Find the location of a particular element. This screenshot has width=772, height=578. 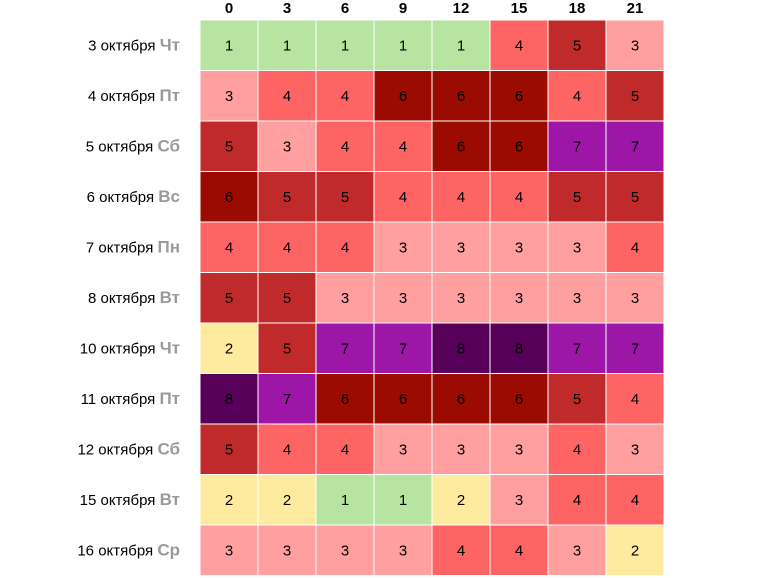

row-date: 11 октября is located at coordinates (120, 399).